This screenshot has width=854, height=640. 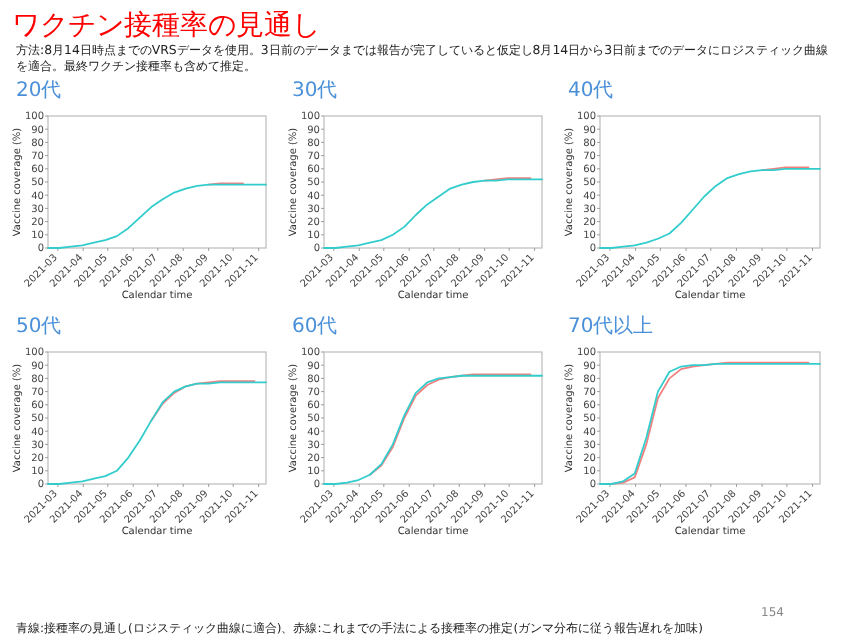 What do you see at coordinates (166, 26) in the screenshot?
I see `text: ワクチン接種率の見通し` at bounding box center [166, 26].